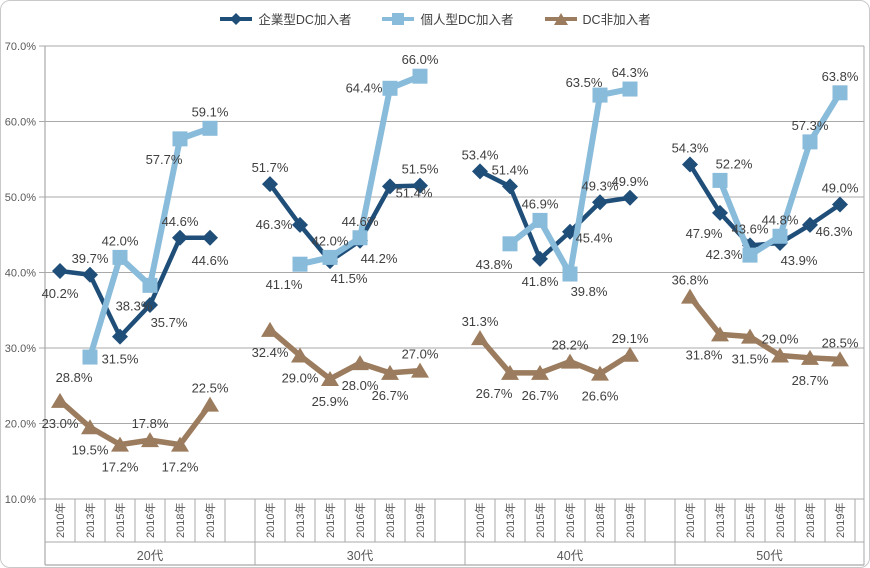  Describe the element at coordinates (379, 258) in the screenshot. I see `data-label: 44.2%` at that location.